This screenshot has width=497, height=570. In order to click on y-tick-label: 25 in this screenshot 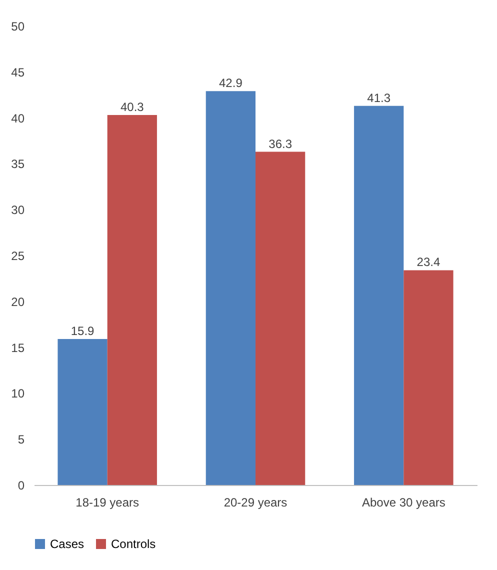, I will do `click(18, 256)`.